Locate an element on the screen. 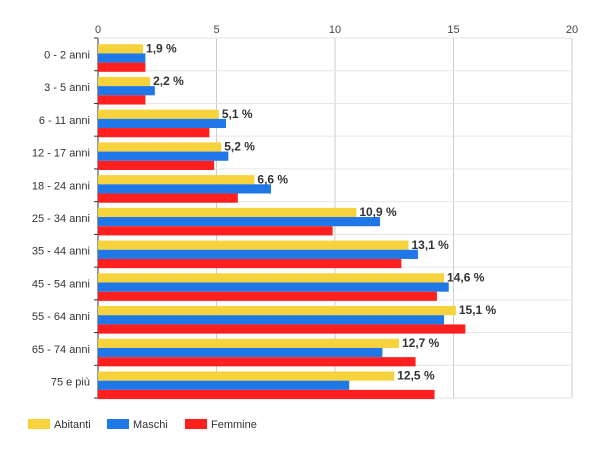  data-label: 10,9 % is located at coordinates (378, 212).